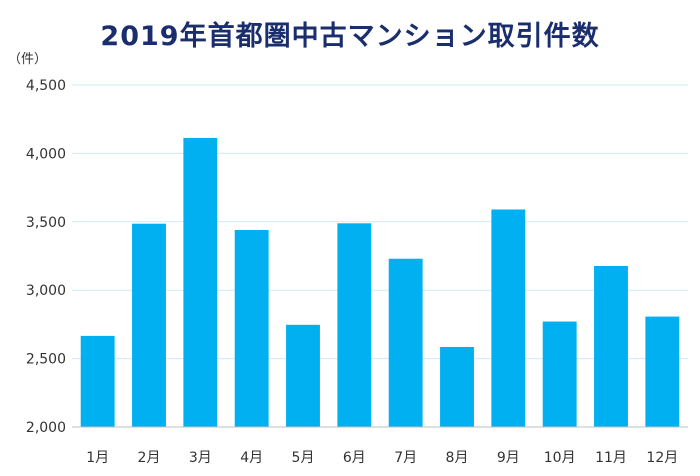 Image resolution: width=700 pixels, height=476 pixels. What do you see at coordinates (611, 458) in the screenshot?
I see `x-tick-label: 11月` at bounding box center [611, 458].